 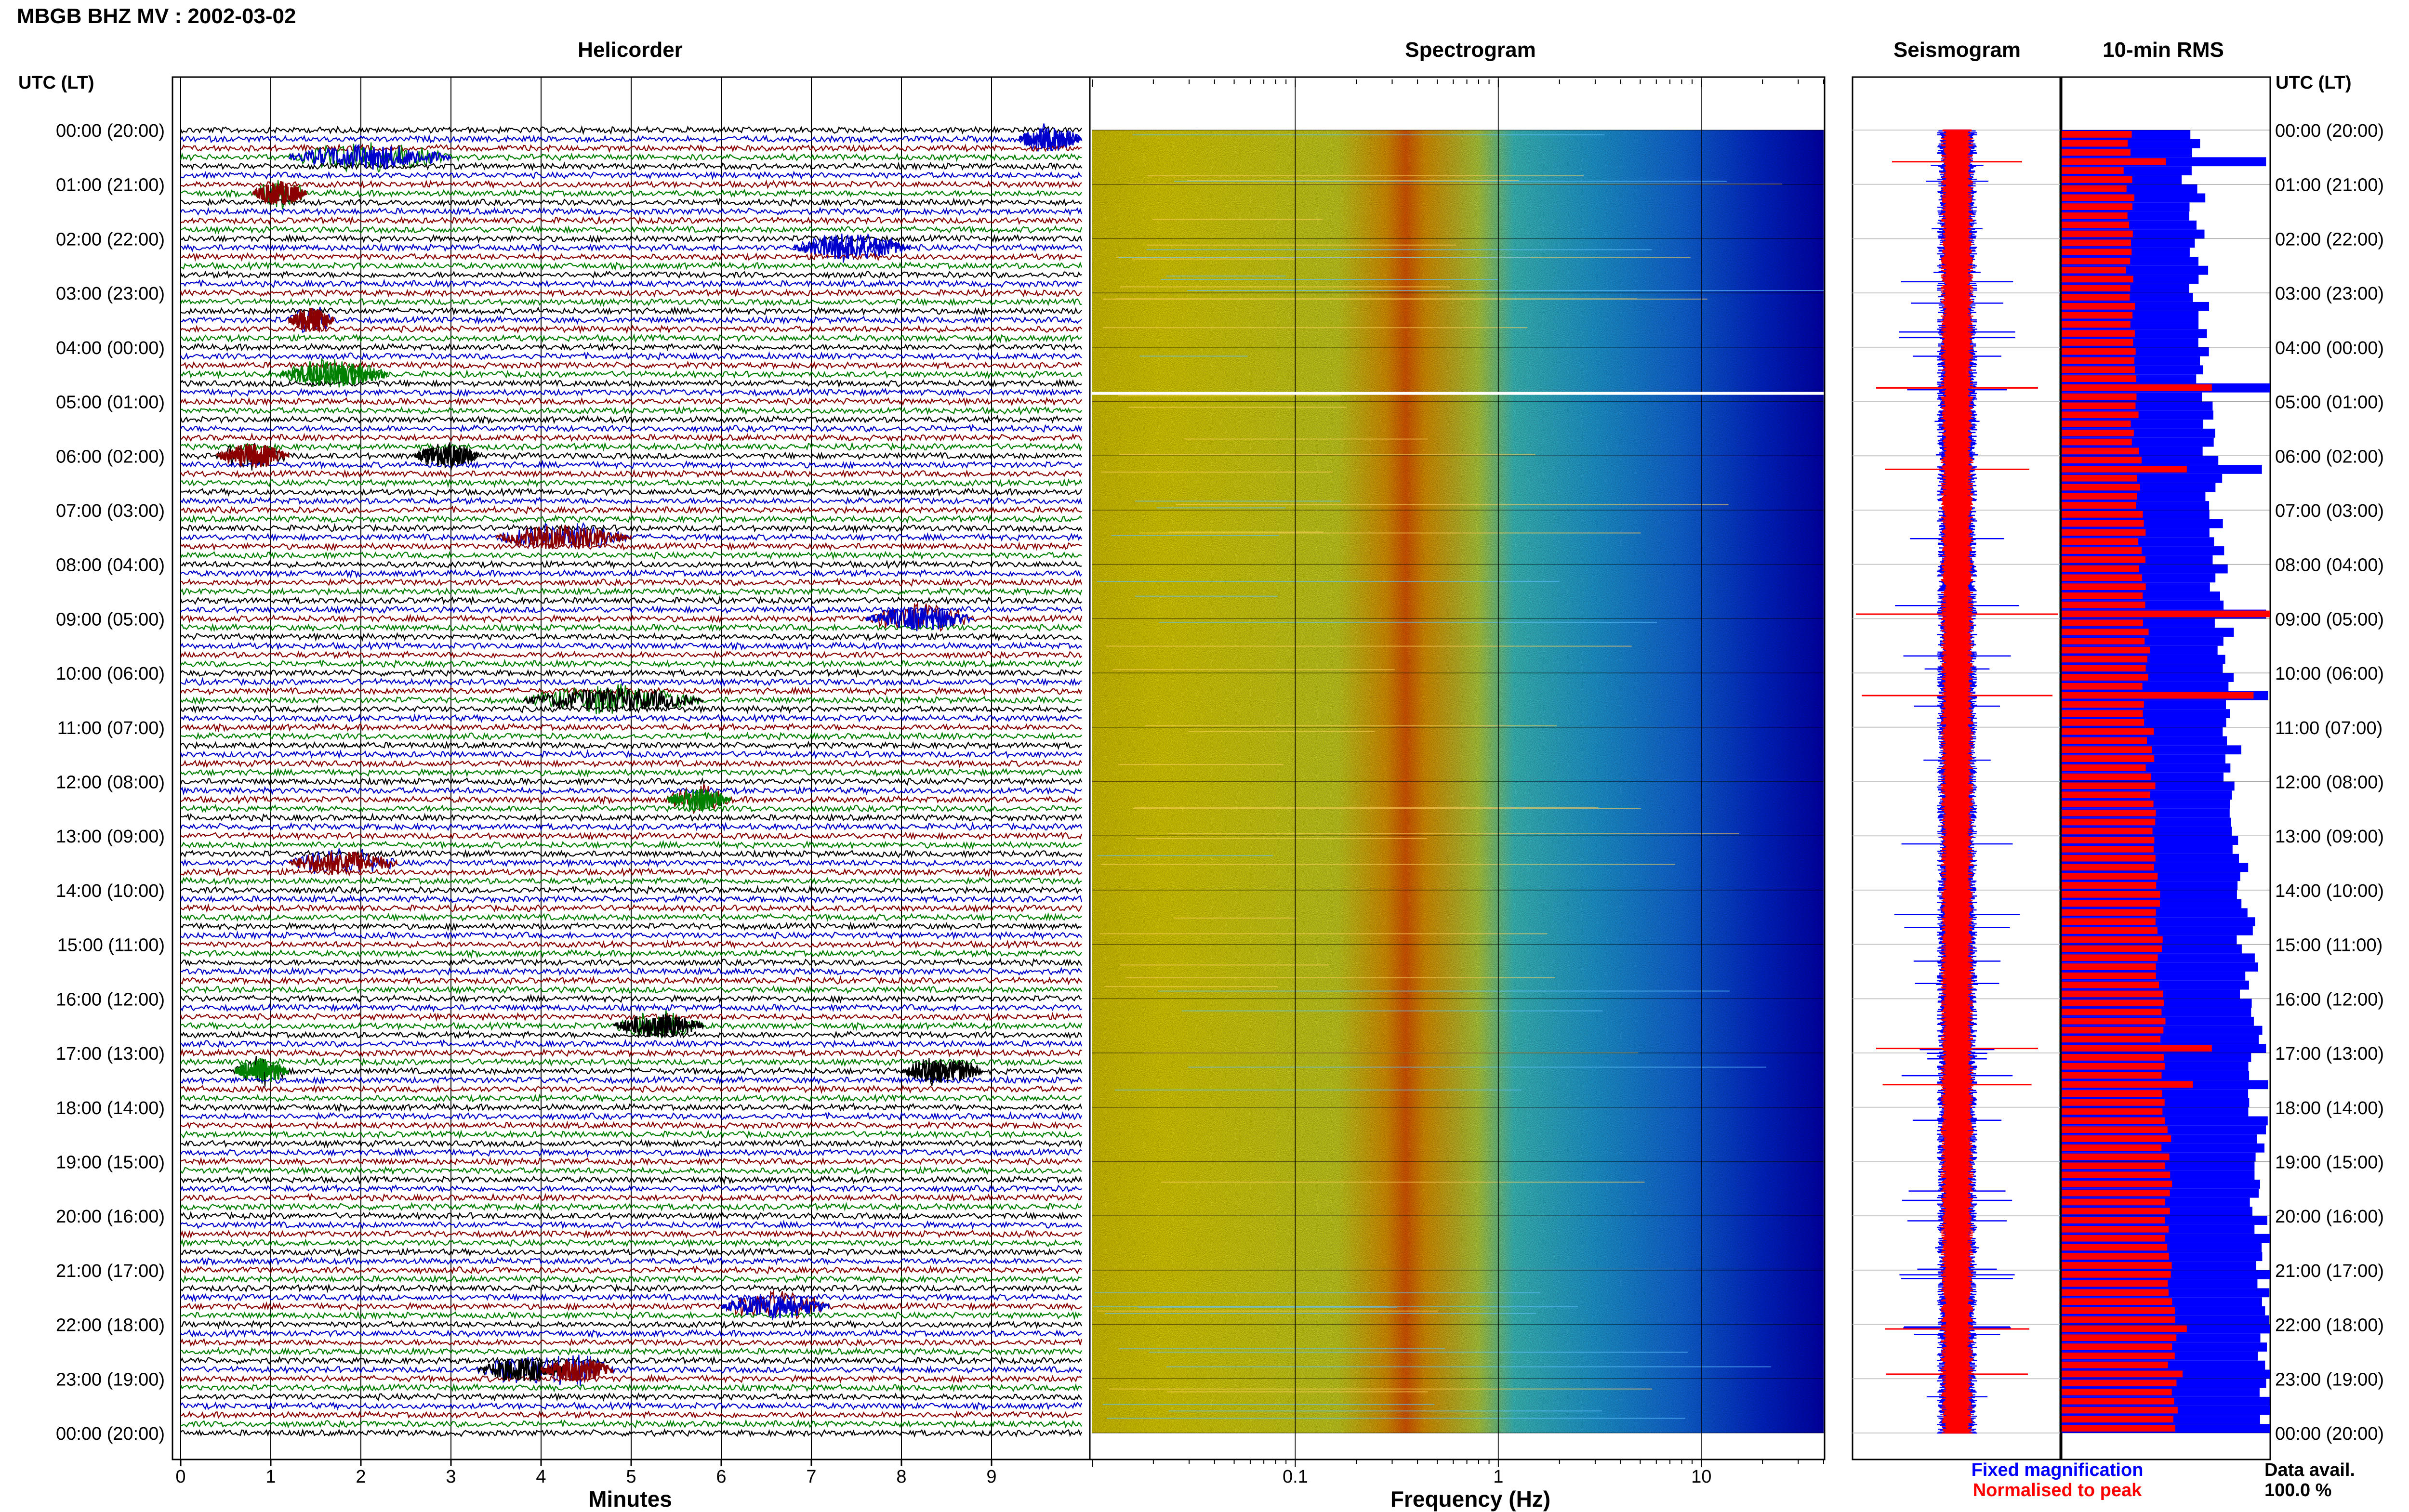 What do you see at coordinates (630, 1499) in the screenshot?
I see `helicorder-xlabel: Minutes` at bounding box center [630, 1499].